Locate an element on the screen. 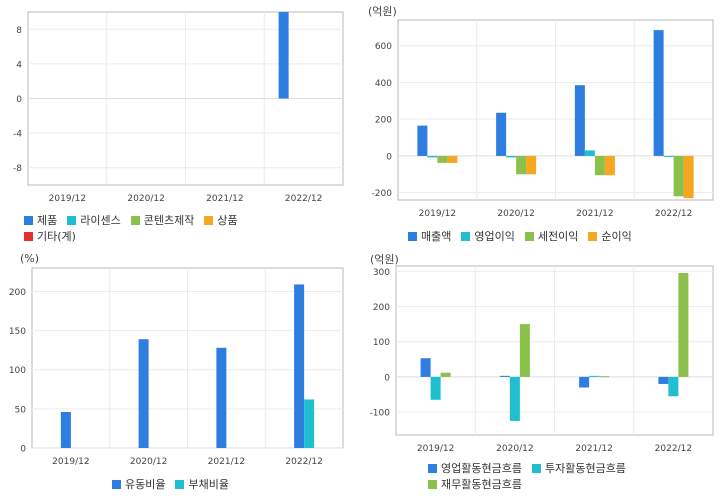 The image size is (720, 496). legend-item: 기타(계) is located at coordinates (50, 236).